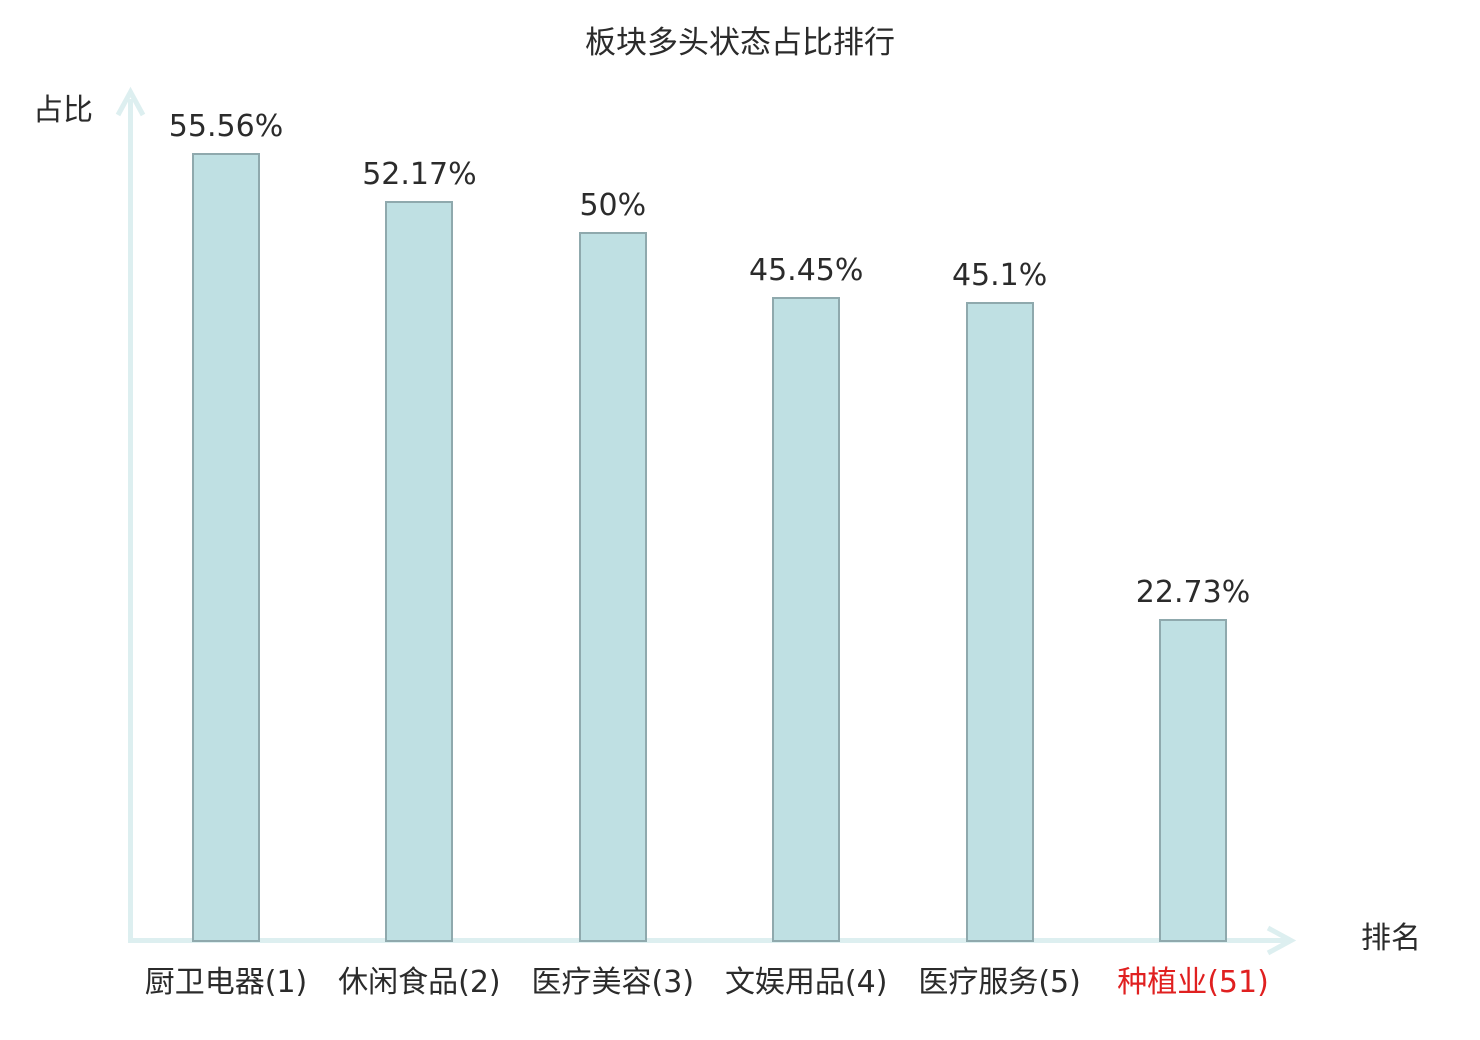 The height and width of the screenshot is (1040, 1480). I want to click on category-label-2: 休闲食品(2), so click(419, 982).